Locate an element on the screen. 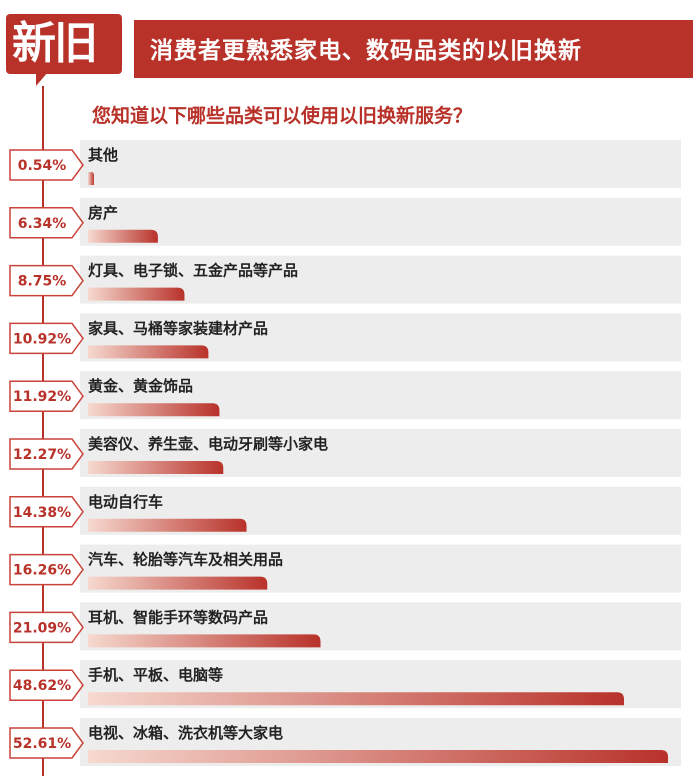  logo-text: 新旧 is located at coordinates (55, 43).